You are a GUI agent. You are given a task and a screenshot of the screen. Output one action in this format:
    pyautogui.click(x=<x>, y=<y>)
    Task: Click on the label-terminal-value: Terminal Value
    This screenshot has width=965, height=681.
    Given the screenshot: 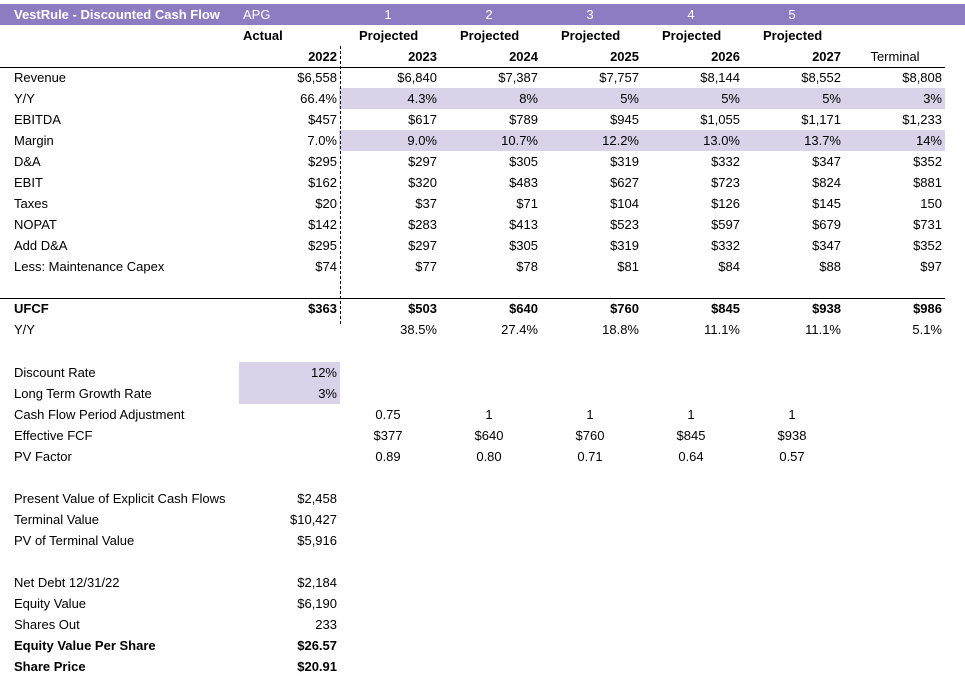 What is the action you would take?
    pyautogui.click(x=57, y=519)
    